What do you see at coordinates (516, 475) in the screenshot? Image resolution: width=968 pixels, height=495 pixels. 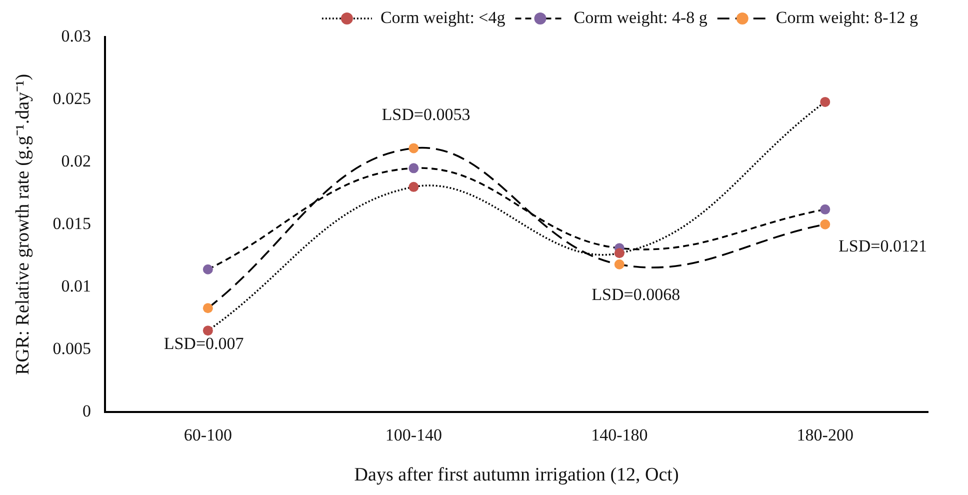 I see `x-axis-title: Days after first autumn irrigation (12, Oct)` at bounding box center [516, 475].